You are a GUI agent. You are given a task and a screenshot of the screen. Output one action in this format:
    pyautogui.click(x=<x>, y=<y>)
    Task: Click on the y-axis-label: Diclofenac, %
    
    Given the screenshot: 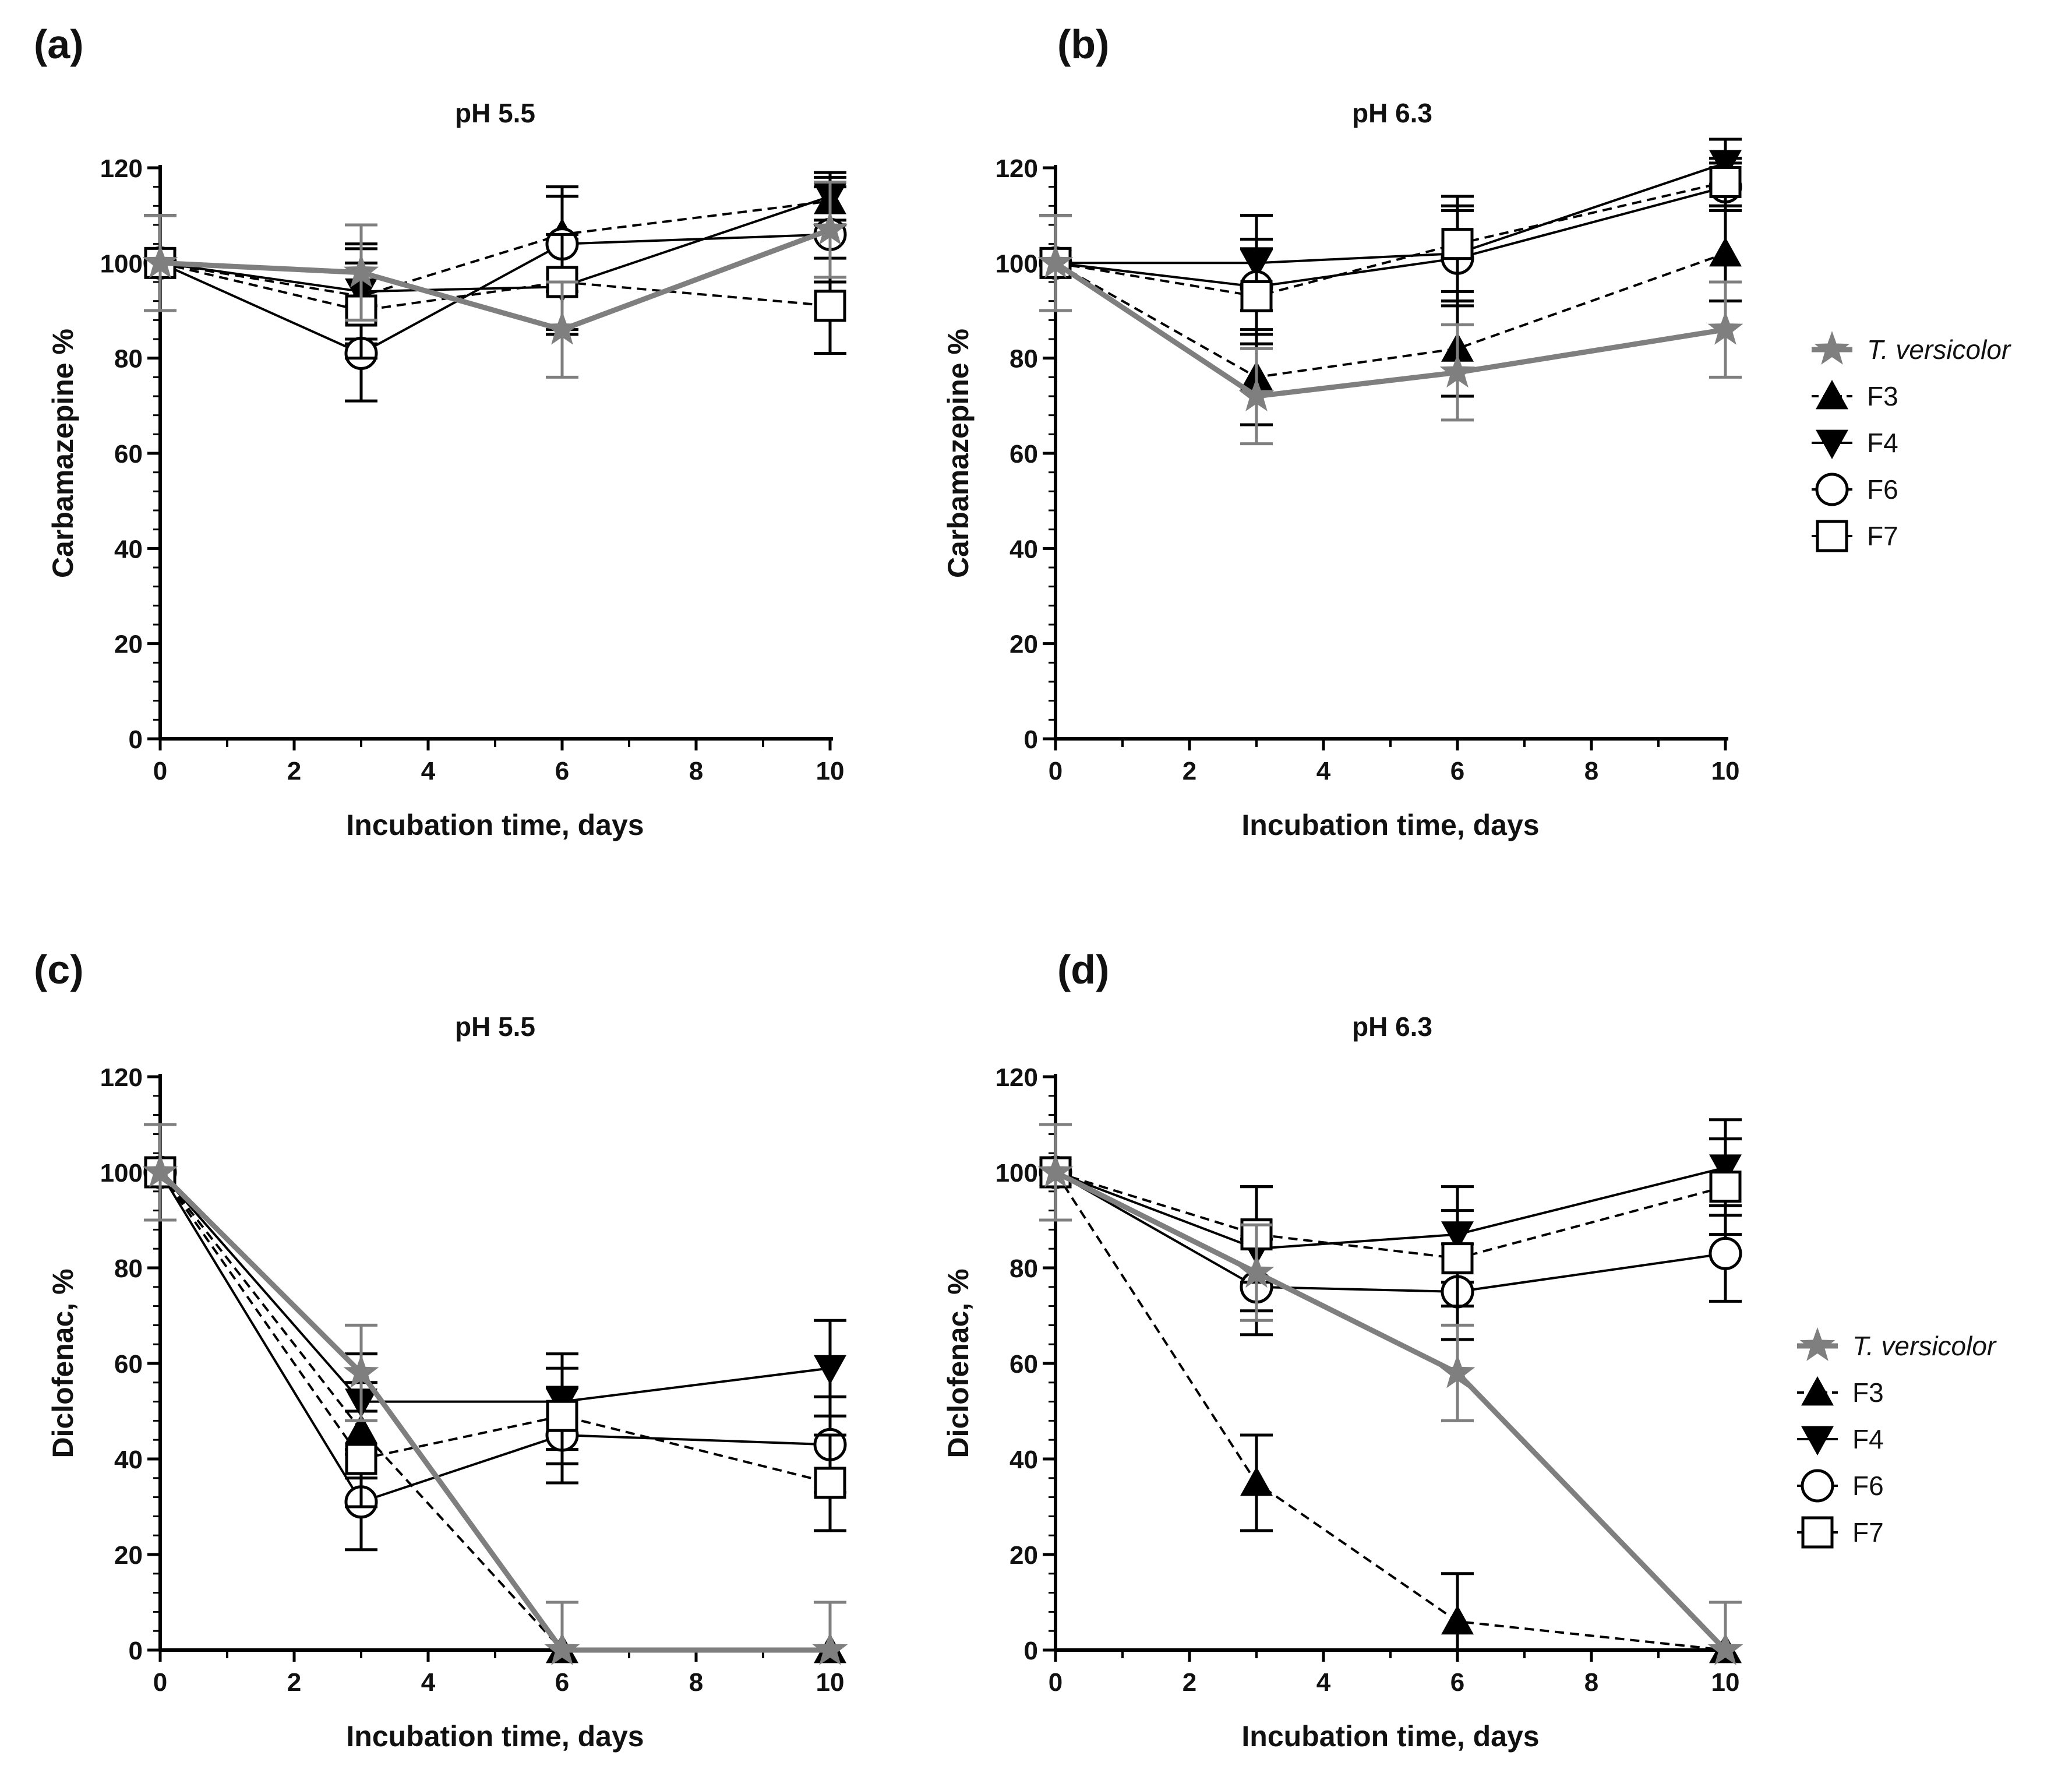 What is the action you would take?
    pyautogui.click(x=63, y=1363)
    